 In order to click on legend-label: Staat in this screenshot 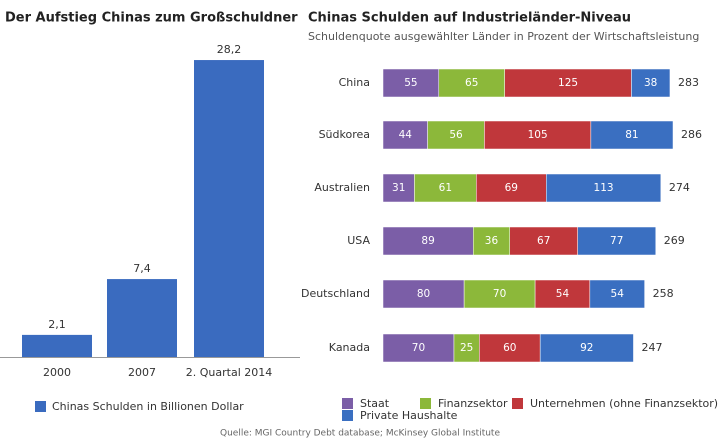, I will do `click(375, 403)`.